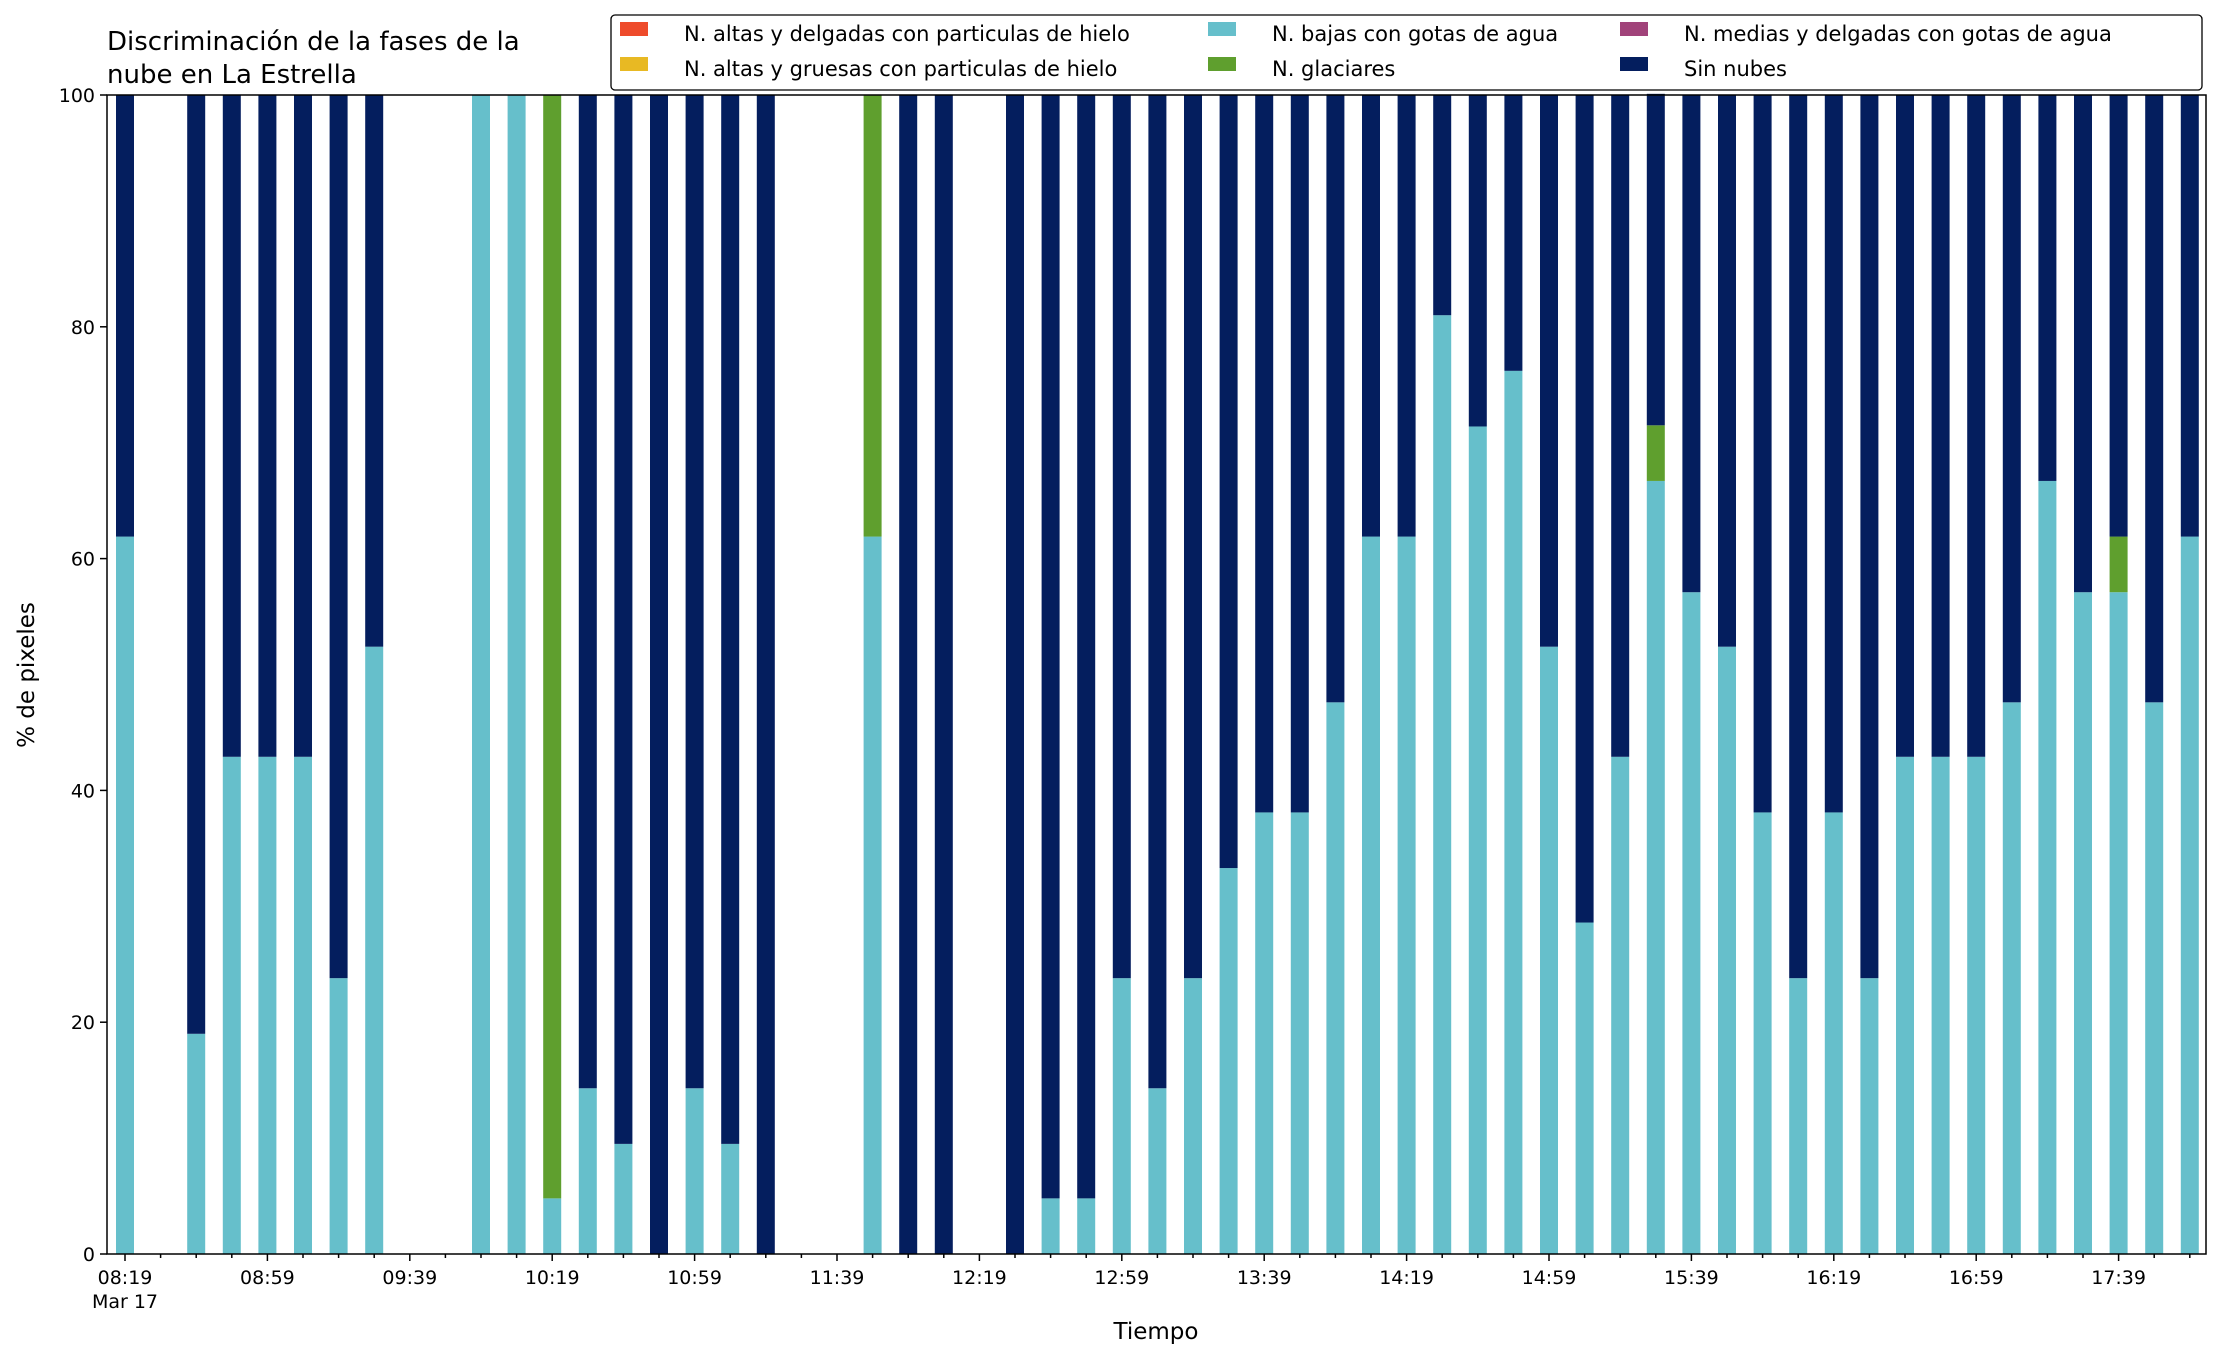  What do you see at coordinates (83, 675) in the screenshot?
I see `y-axis: 0 20 40 60 80 100` at bounding box center [83, 675].